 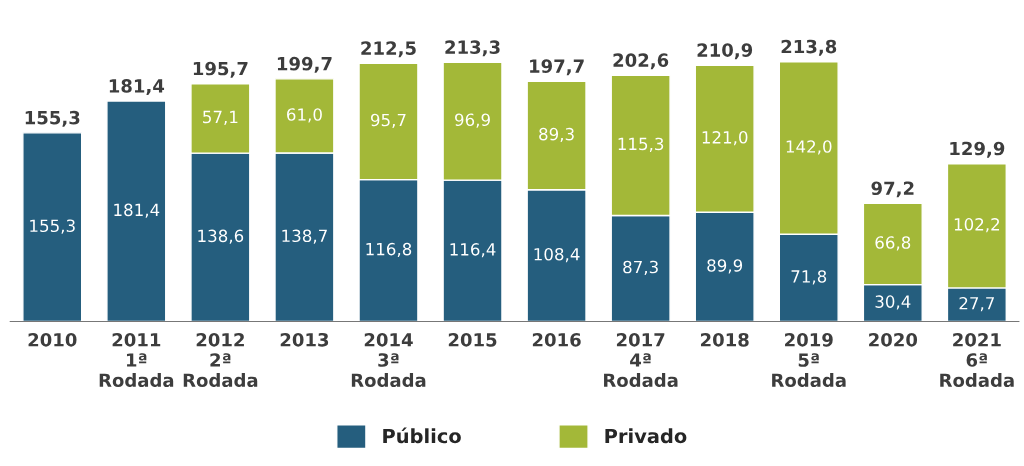 What do you see at coordinates (220, 117) in the screenshot?
I see `data-label: 57,1` at bounding box center [220, 117].